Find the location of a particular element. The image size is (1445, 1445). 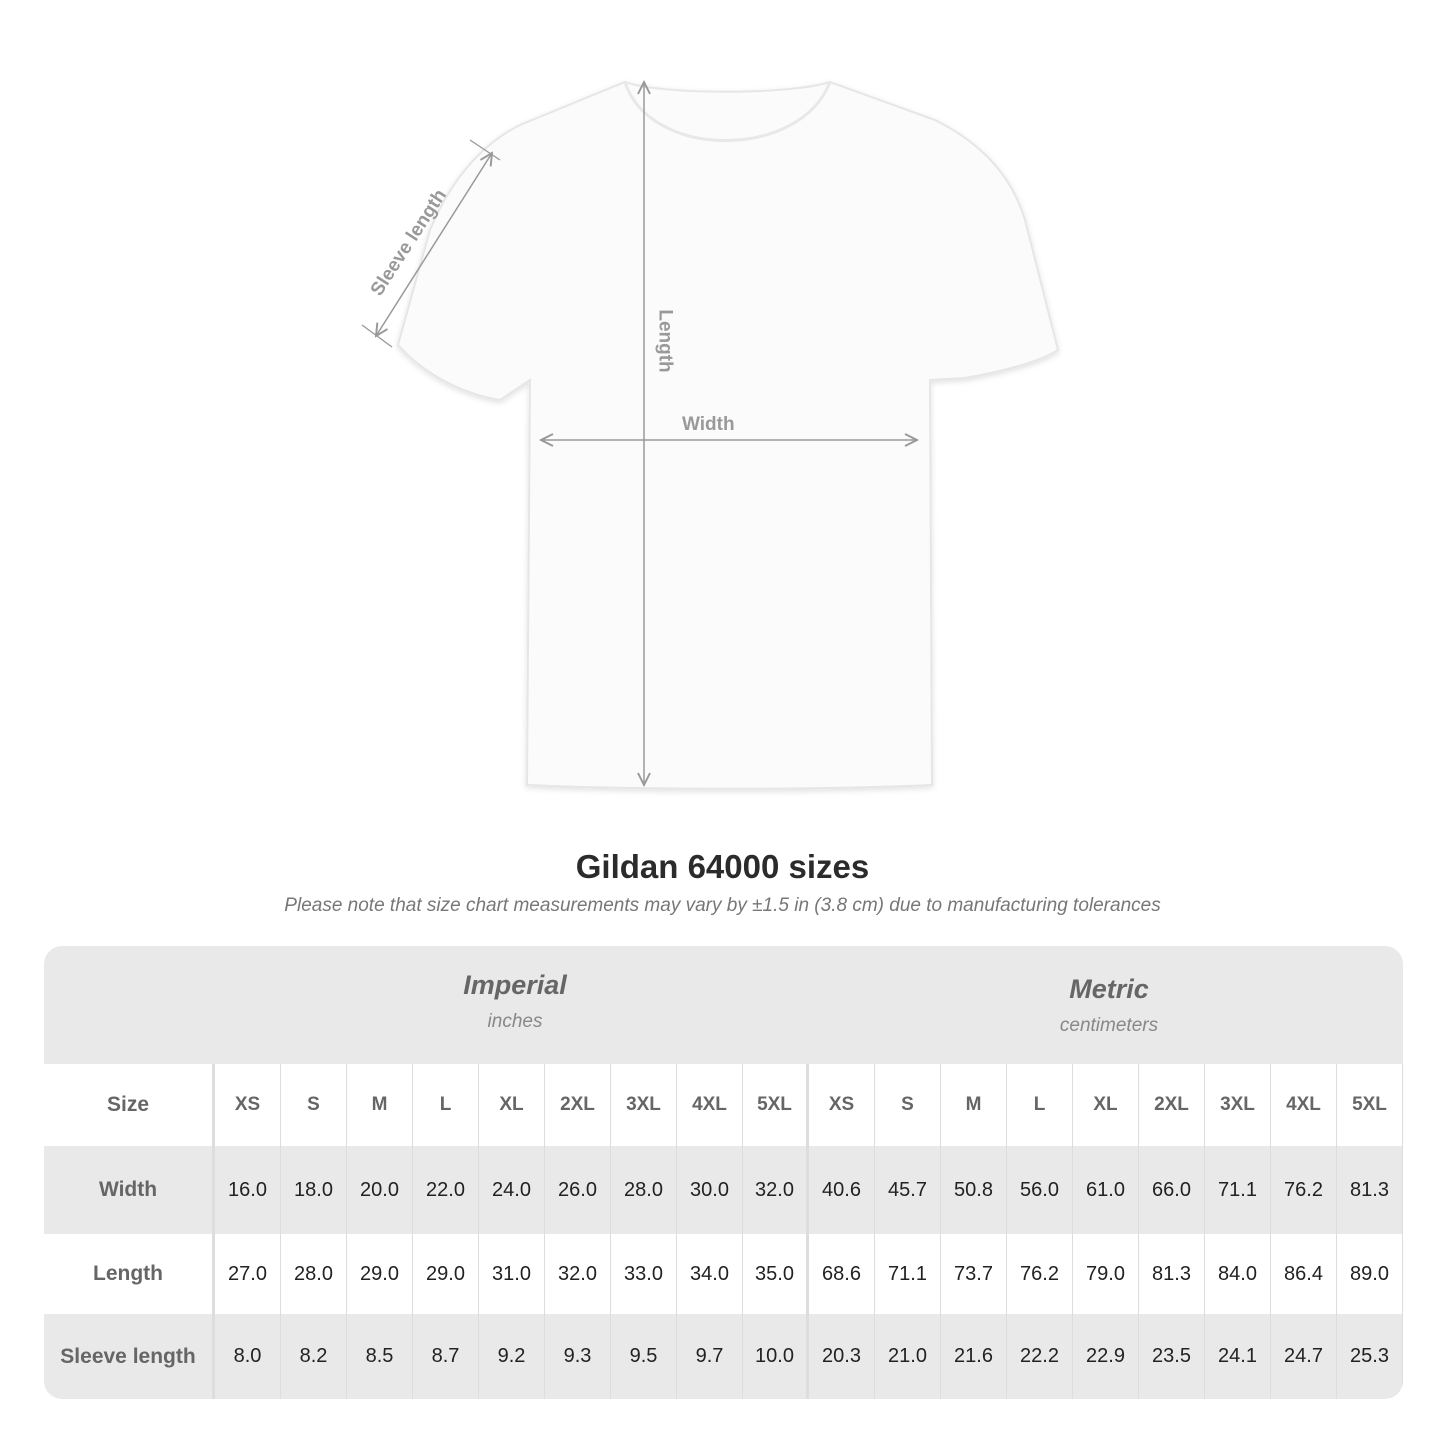

metric-value-cell: 86.4 is located at coordinates (1304, 1274).